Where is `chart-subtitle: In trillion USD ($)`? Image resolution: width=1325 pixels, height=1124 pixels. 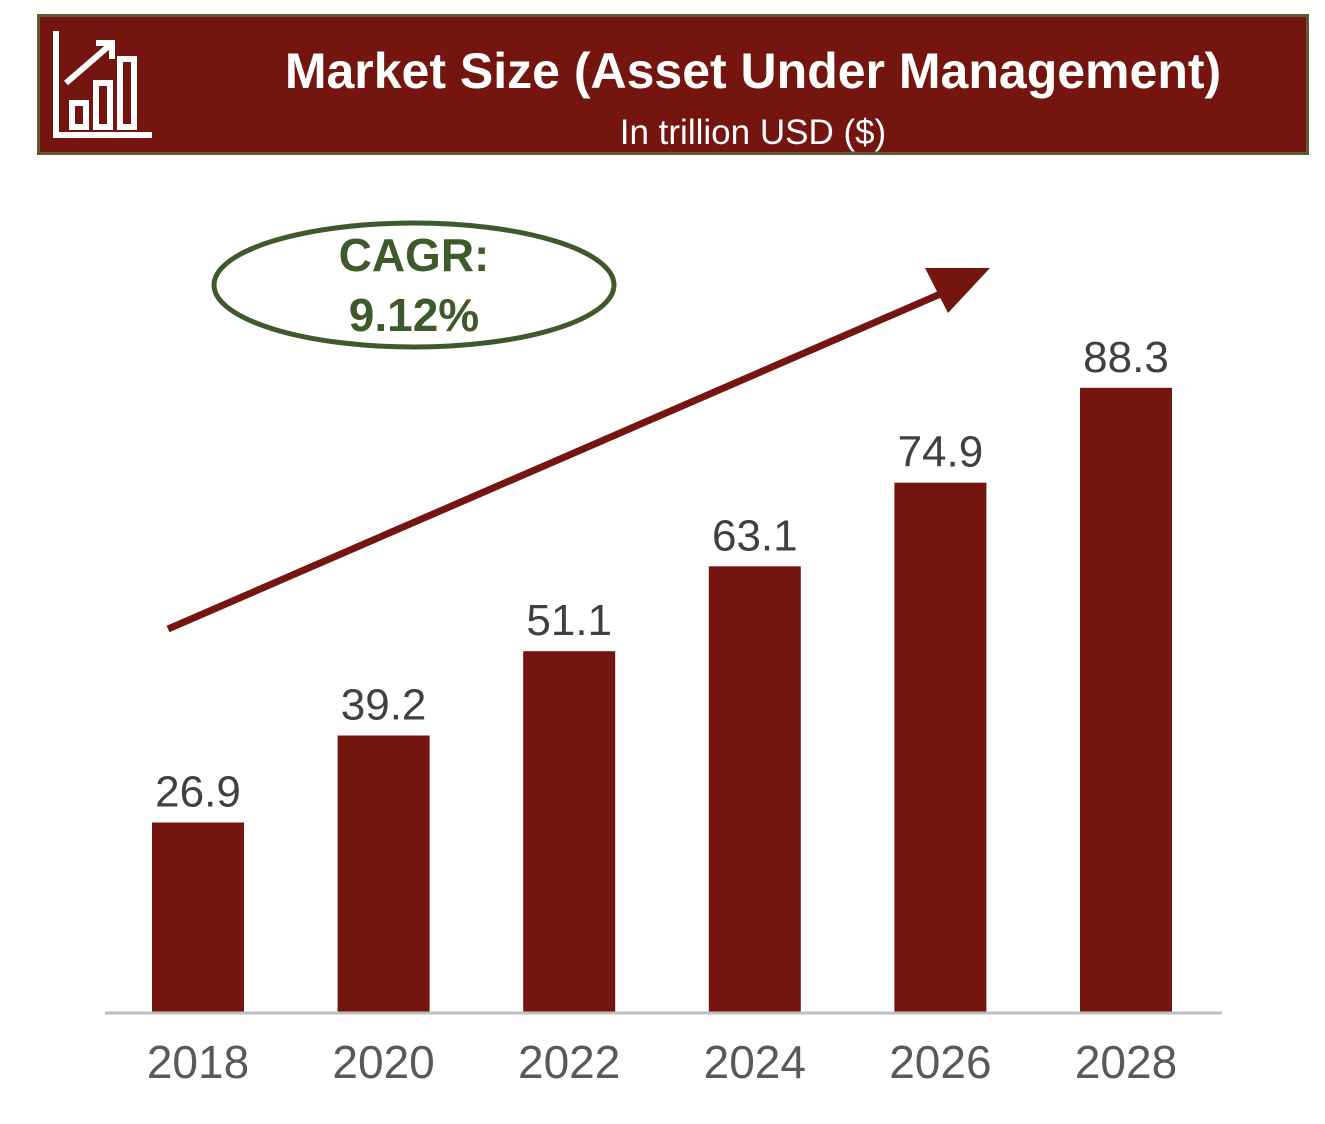 chart-subtitle: In trillion USD ($) is located at coordinates (753, 132).